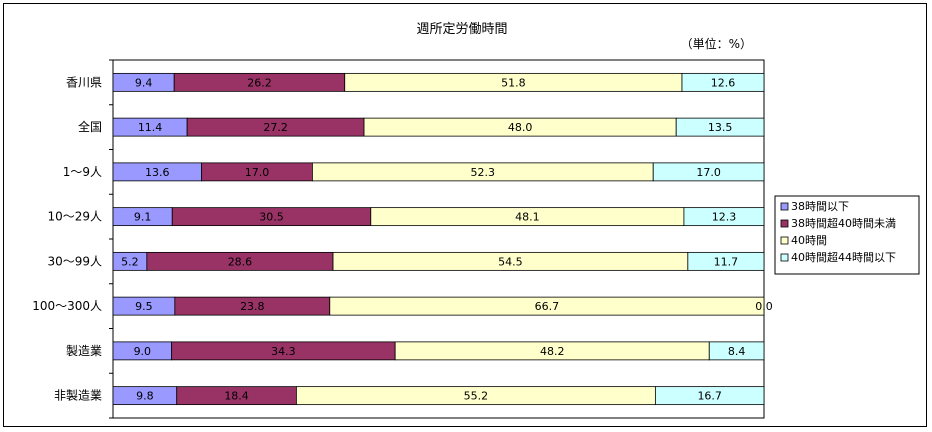 The image size is (932, 432). Describe the element at coordinates (74, 217) in the screenshot. I see `category-label: 10～29人` at that location.